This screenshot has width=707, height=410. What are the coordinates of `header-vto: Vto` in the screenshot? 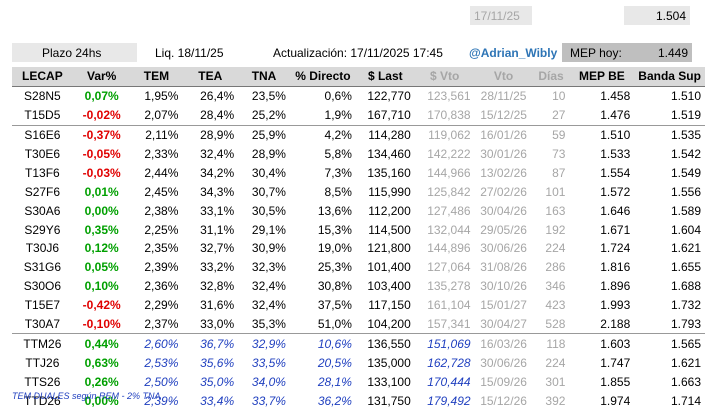 It's located at (503, 77).